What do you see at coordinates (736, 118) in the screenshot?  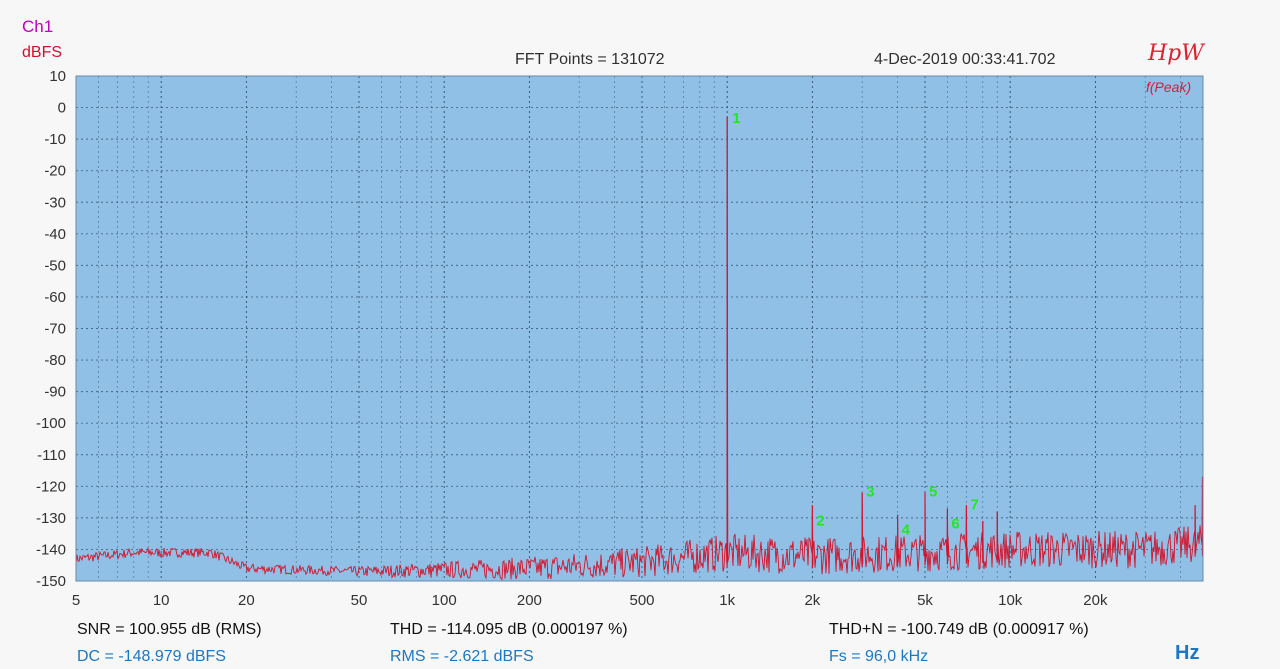 I see `harmonic-peak-label: 1` at bounding box center [736, 118].